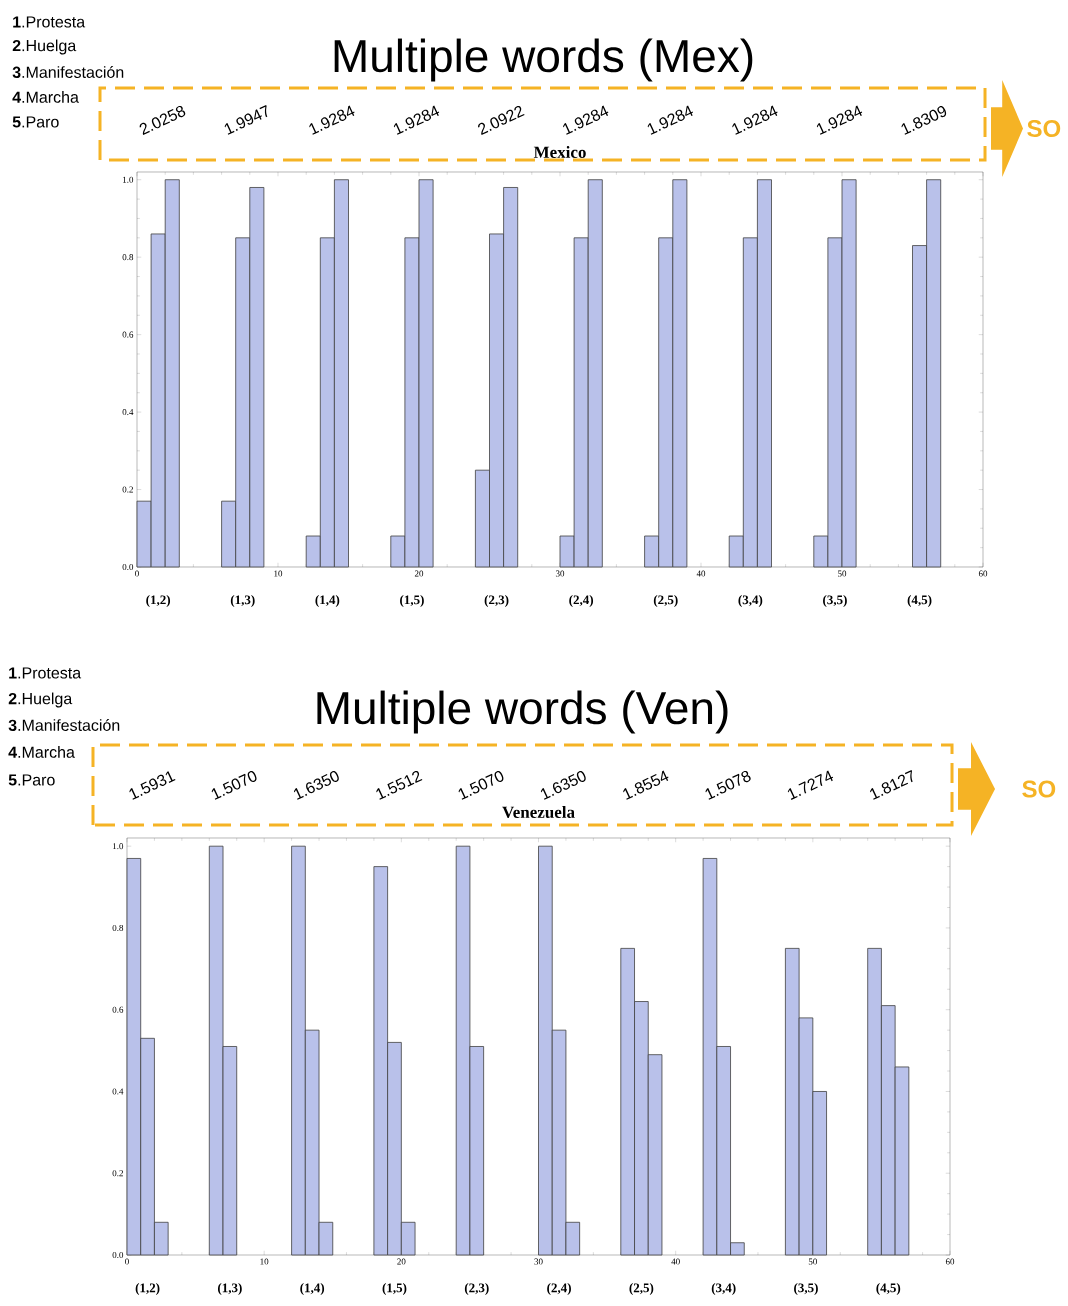 The height and width of the screenshot is (1306, 1068). Describe the element at coordinates (543, 60) in the screenshot. I see `chart-title: Multiple words (Mex)` at that location.